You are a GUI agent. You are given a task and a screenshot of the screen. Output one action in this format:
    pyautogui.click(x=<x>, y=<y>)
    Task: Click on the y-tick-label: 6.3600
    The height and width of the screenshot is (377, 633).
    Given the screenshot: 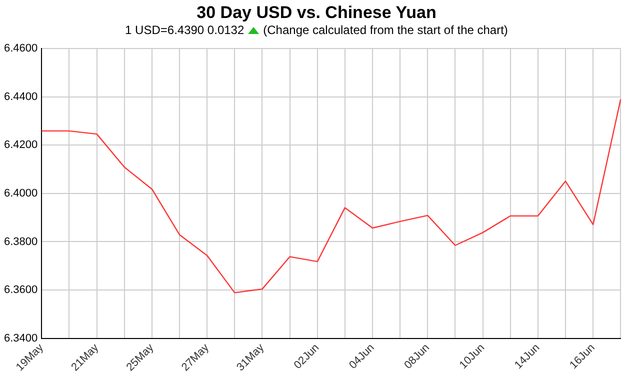 What is the action you would take?
    pyautogui.click(x=21, y=290)
    